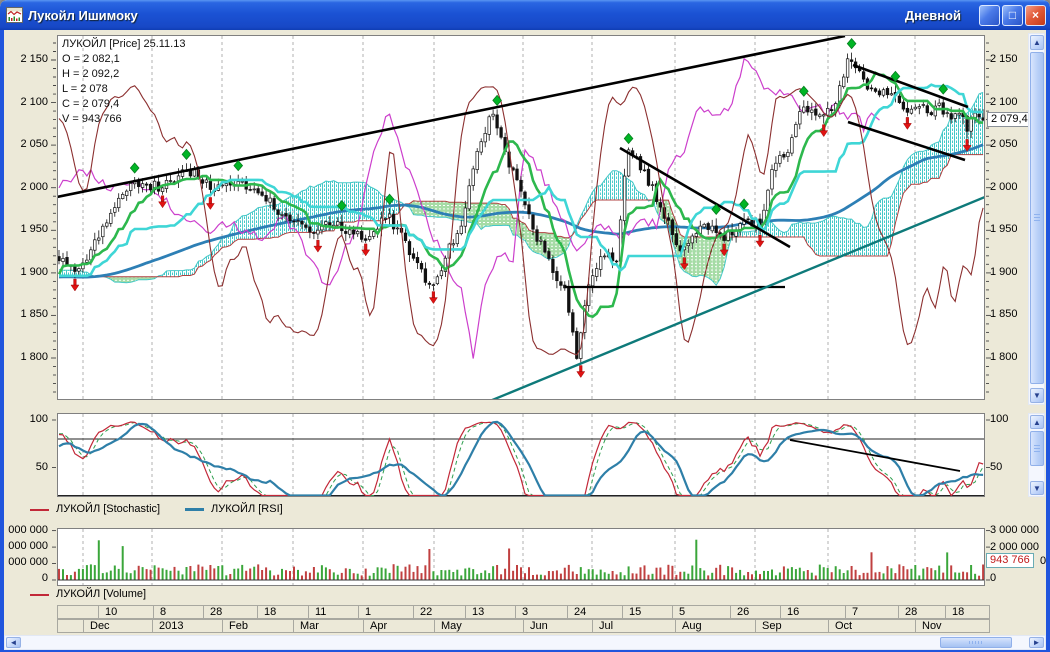 The width and height of the screenshot is (1050, 652). What do you see at coordinates (328, 626) in the screenshot?
I see `timeline-month-cell: Mar` at bounding box center [328, 626].